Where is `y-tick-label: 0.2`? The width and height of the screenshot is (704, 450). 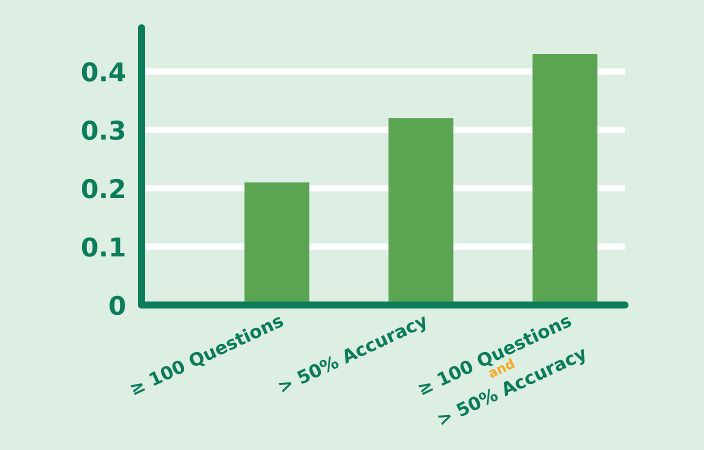
y-tick-label: 0.2 is located at coordinates (103, 188).